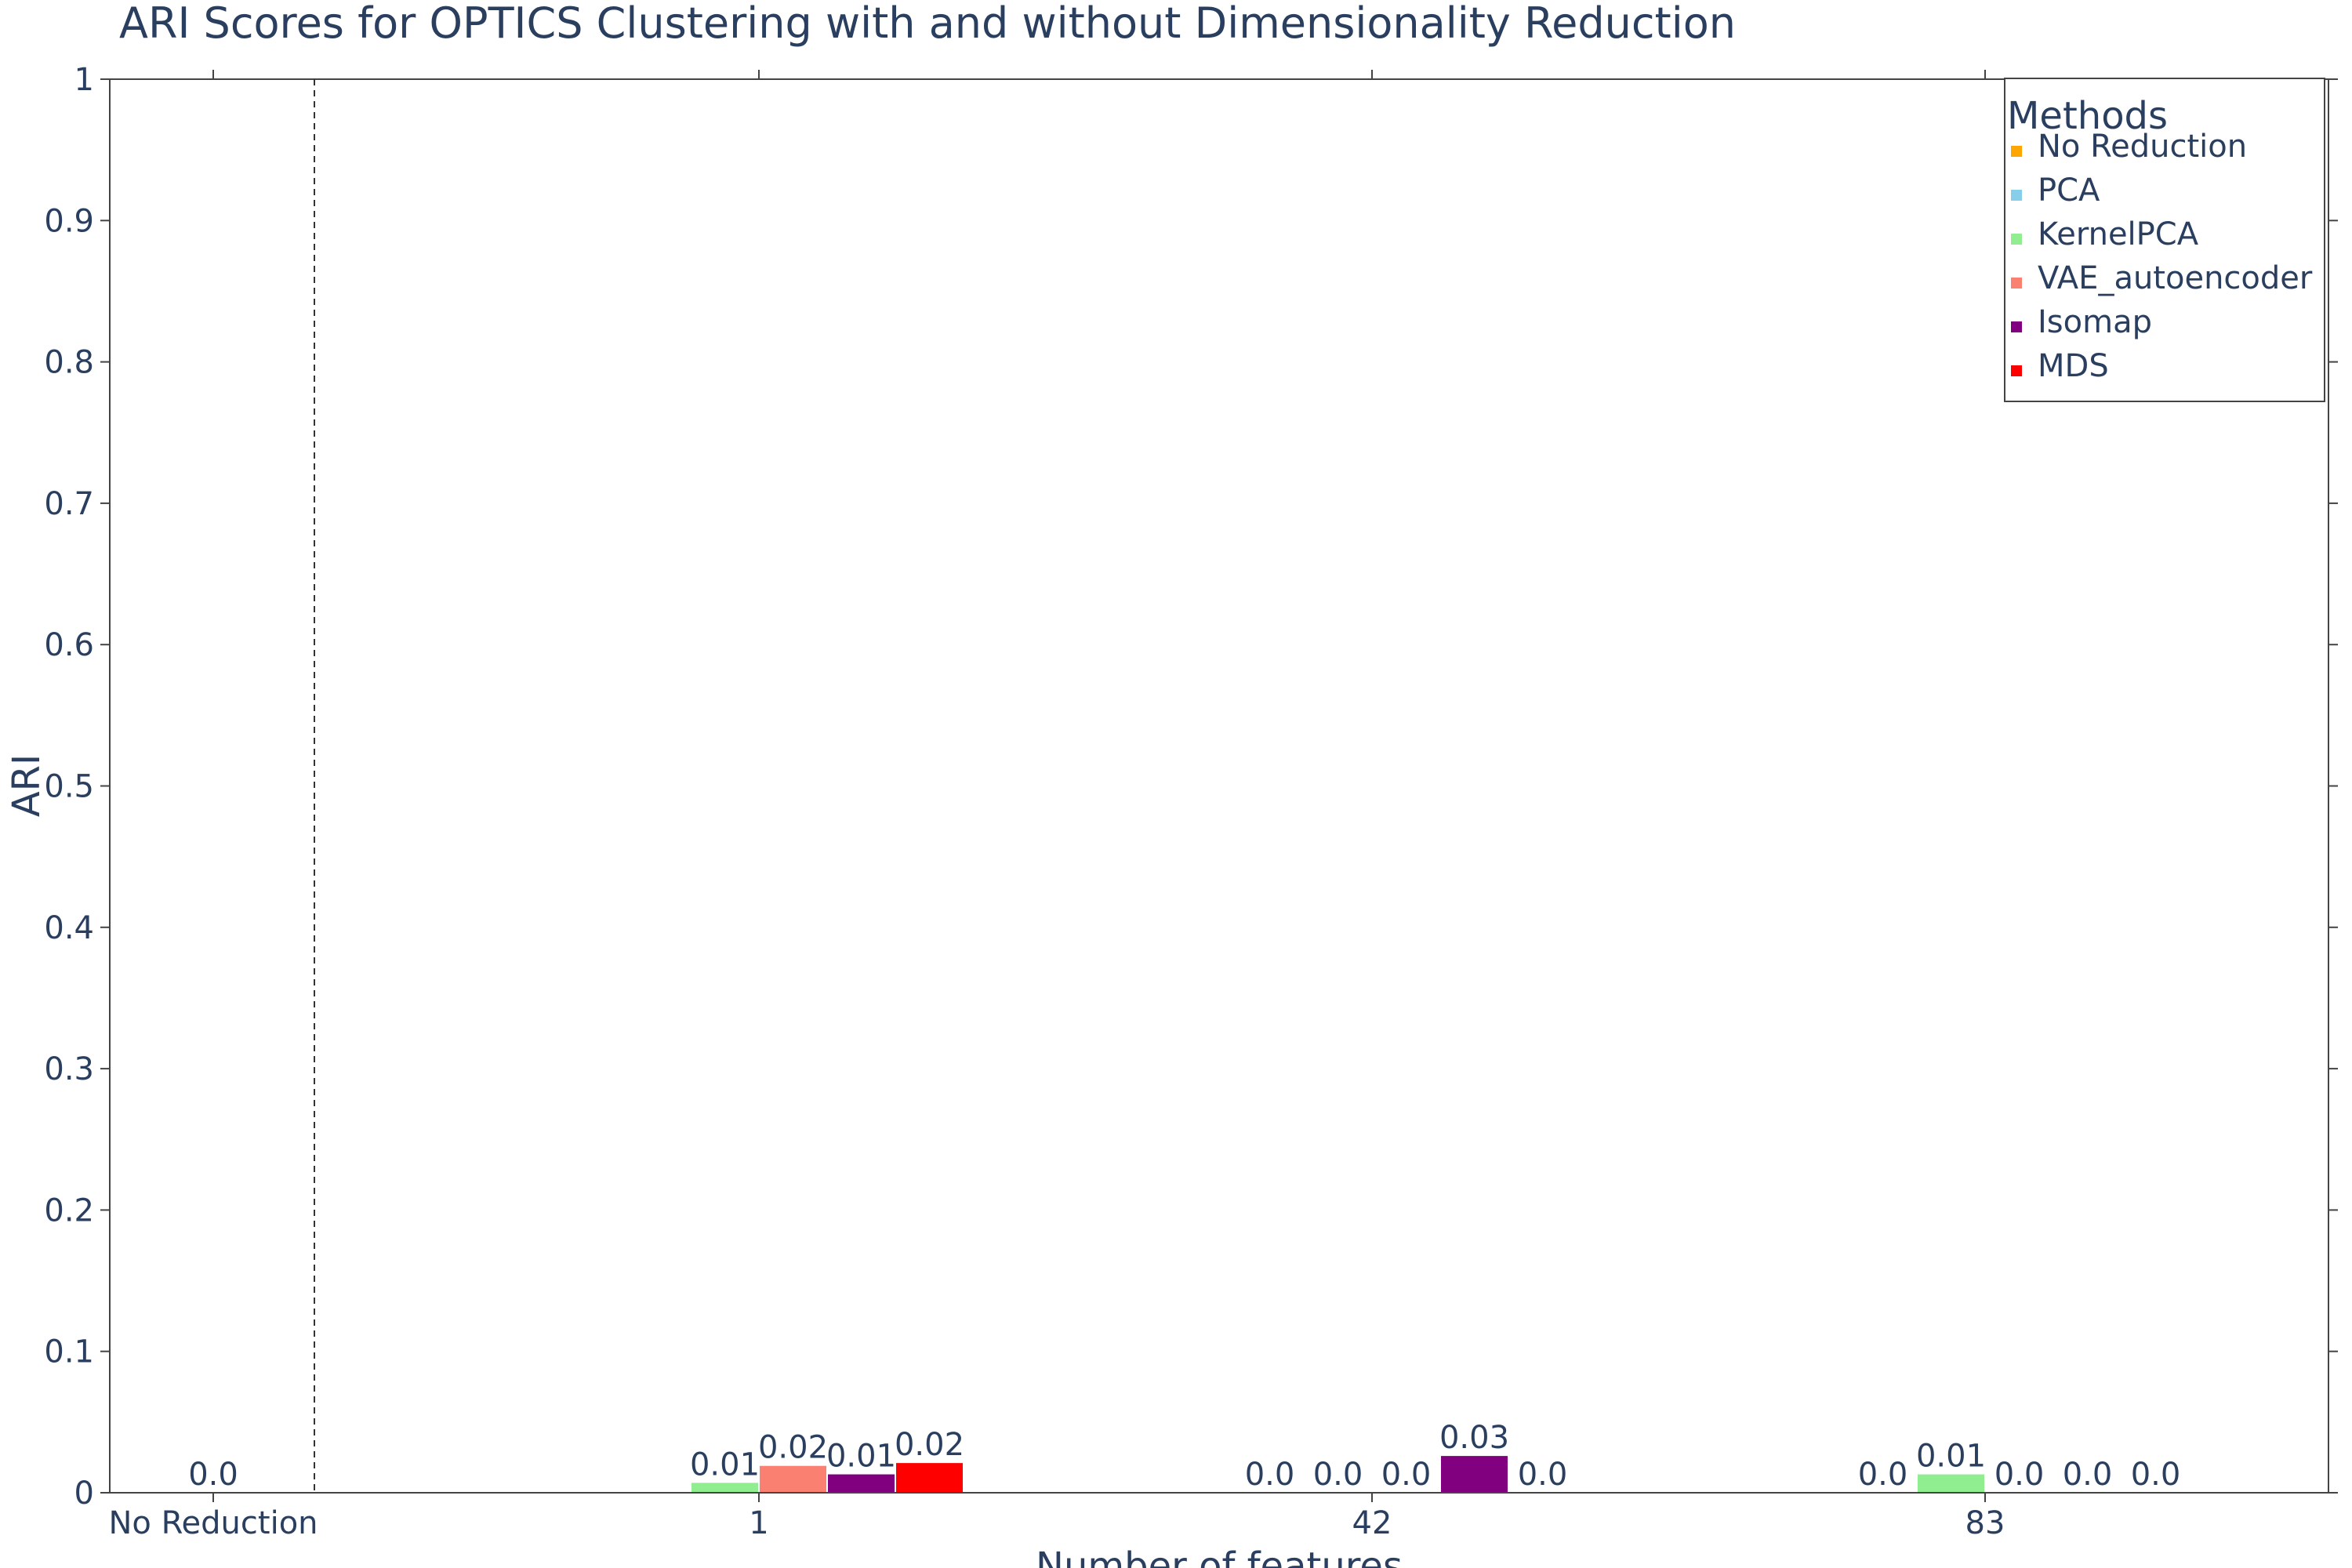  Describe the element at coordinates (2087, 116) in the screenshot. I see `legend-title: Methods` at that location.